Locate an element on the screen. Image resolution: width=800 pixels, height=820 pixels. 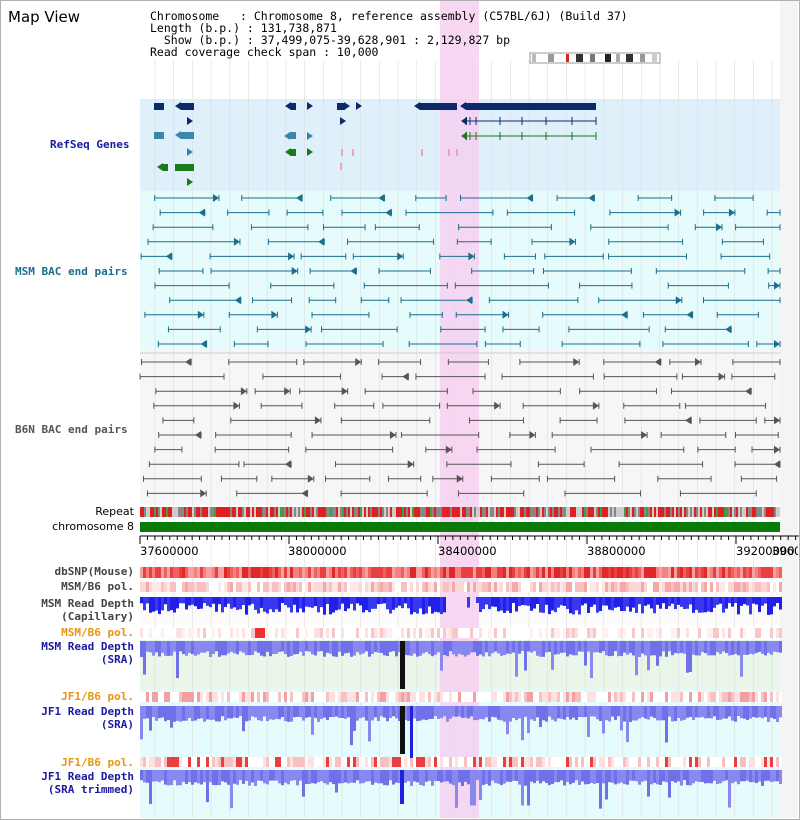
jf1-read-depth-label: JF1 Read Depth is located at coordinates (87, 711).